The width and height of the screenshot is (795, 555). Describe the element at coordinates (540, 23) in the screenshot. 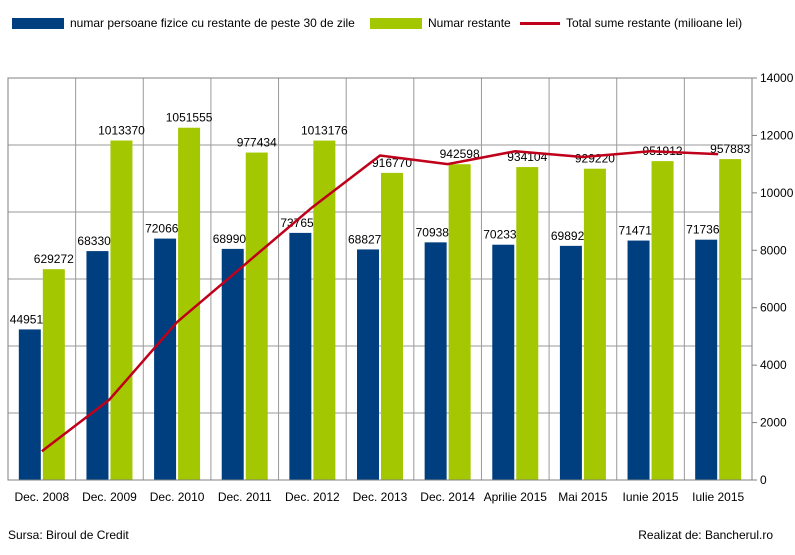

I see `legend-swatch-sume` at that location.